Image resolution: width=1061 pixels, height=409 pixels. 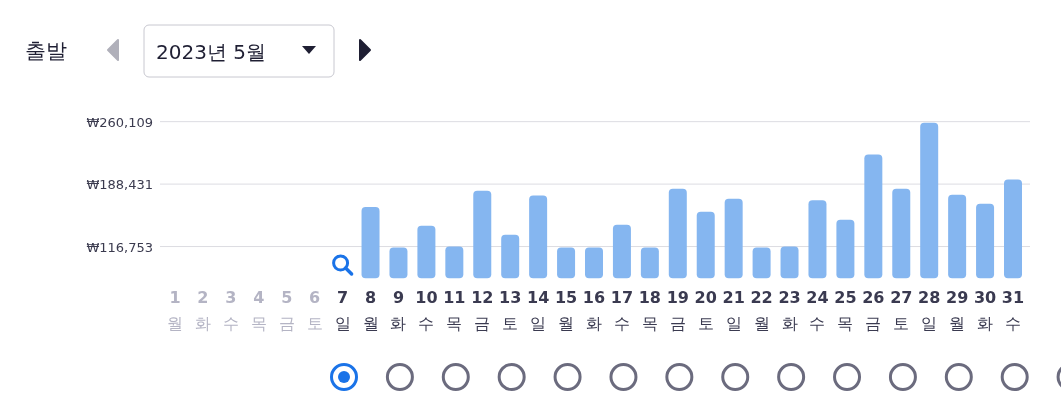 What do you see at coordinates (211, 52) in the screenshot?
I see `subtitle: 2023년 5월` at bounding box center [211, 52].